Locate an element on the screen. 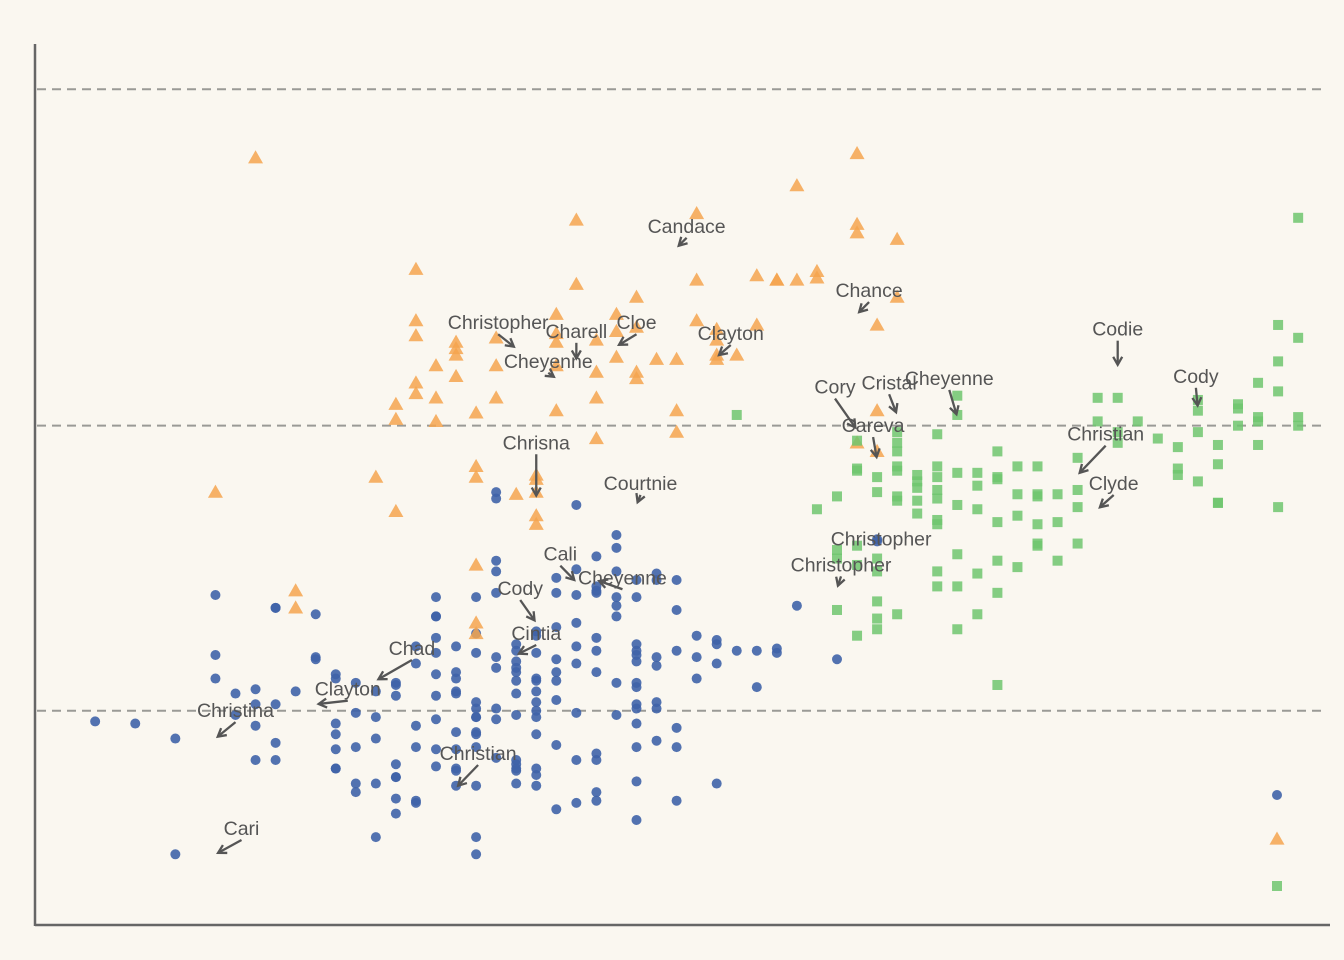  annotation-label: Clyde is located at coordinates (1114, 484).